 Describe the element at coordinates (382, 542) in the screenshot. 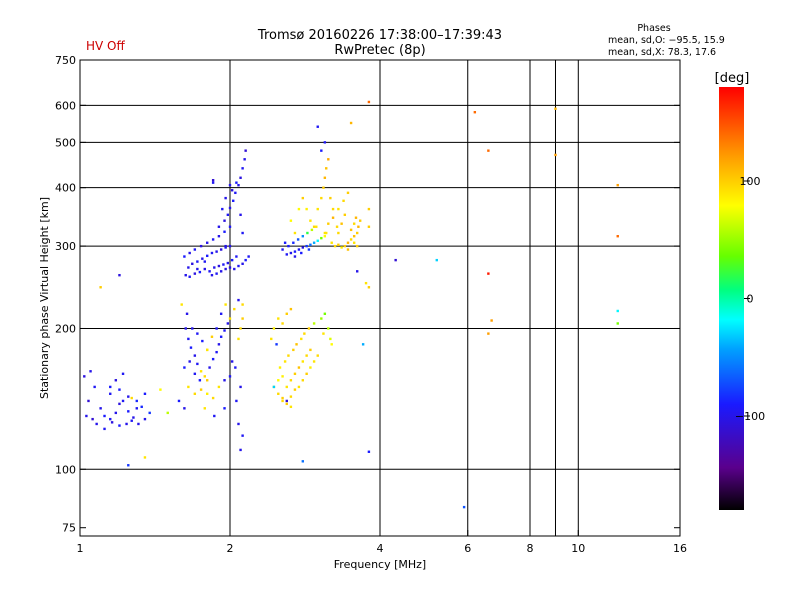

I see `x-axis-ticks: 1 2 4 6 8 10 16` at that location.